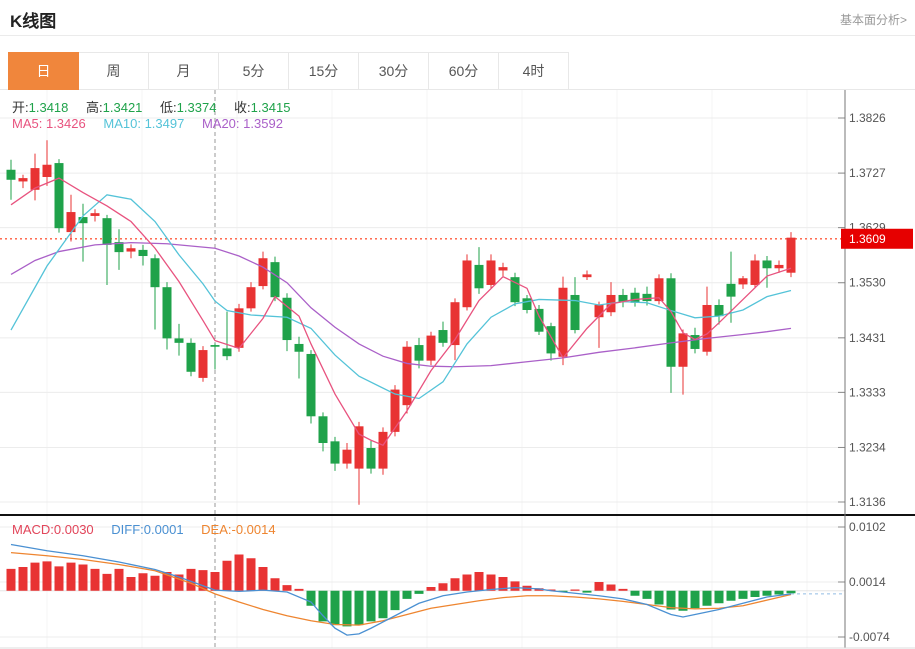 Image resolution: width=915 pixels, height=649 pixels. I want to click on tab-day: 日, so click(43, 71).